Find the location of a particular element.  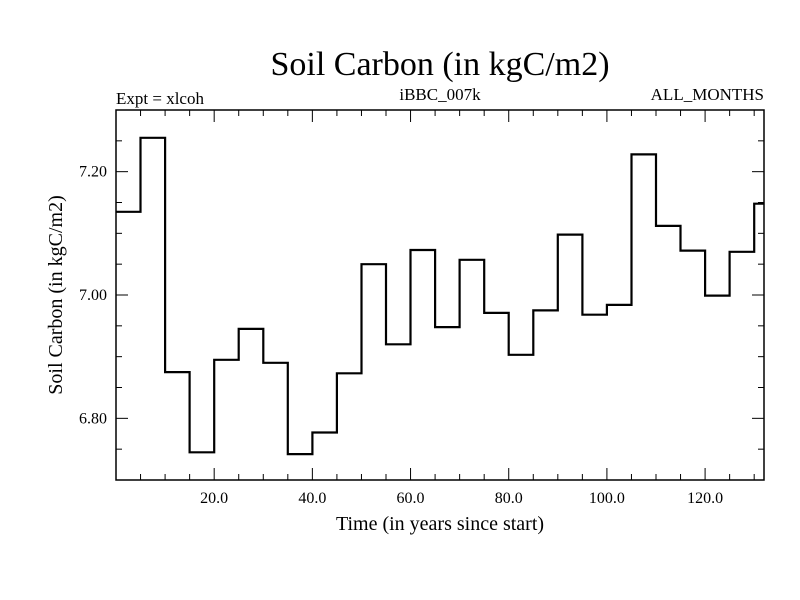

y-tick-label: 7.00 is located at coordinates (93, 295).